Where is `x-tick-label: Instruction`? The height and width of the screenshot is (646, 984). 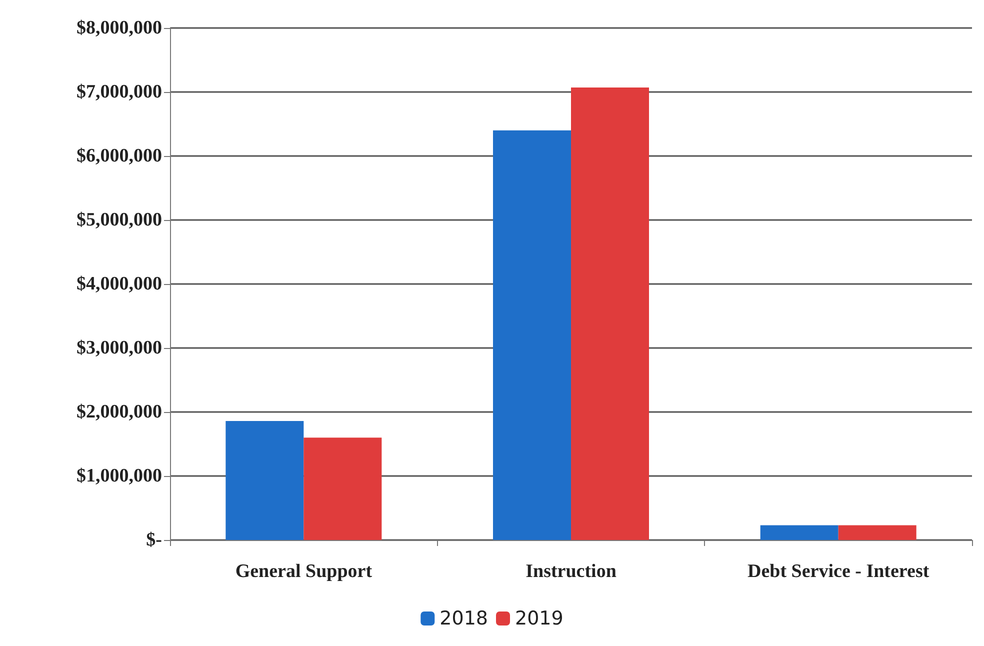 x-tick-label: Instruction is located at coordinates (571, 571).